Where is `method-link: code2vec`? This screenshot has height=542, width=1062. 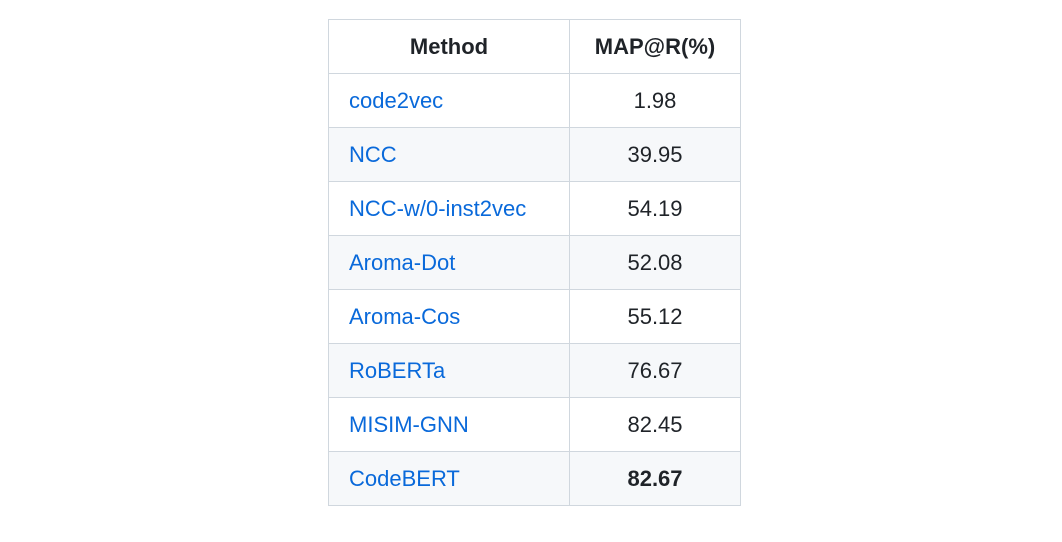 method-link: code2vec is located at coordinates (396, 100).